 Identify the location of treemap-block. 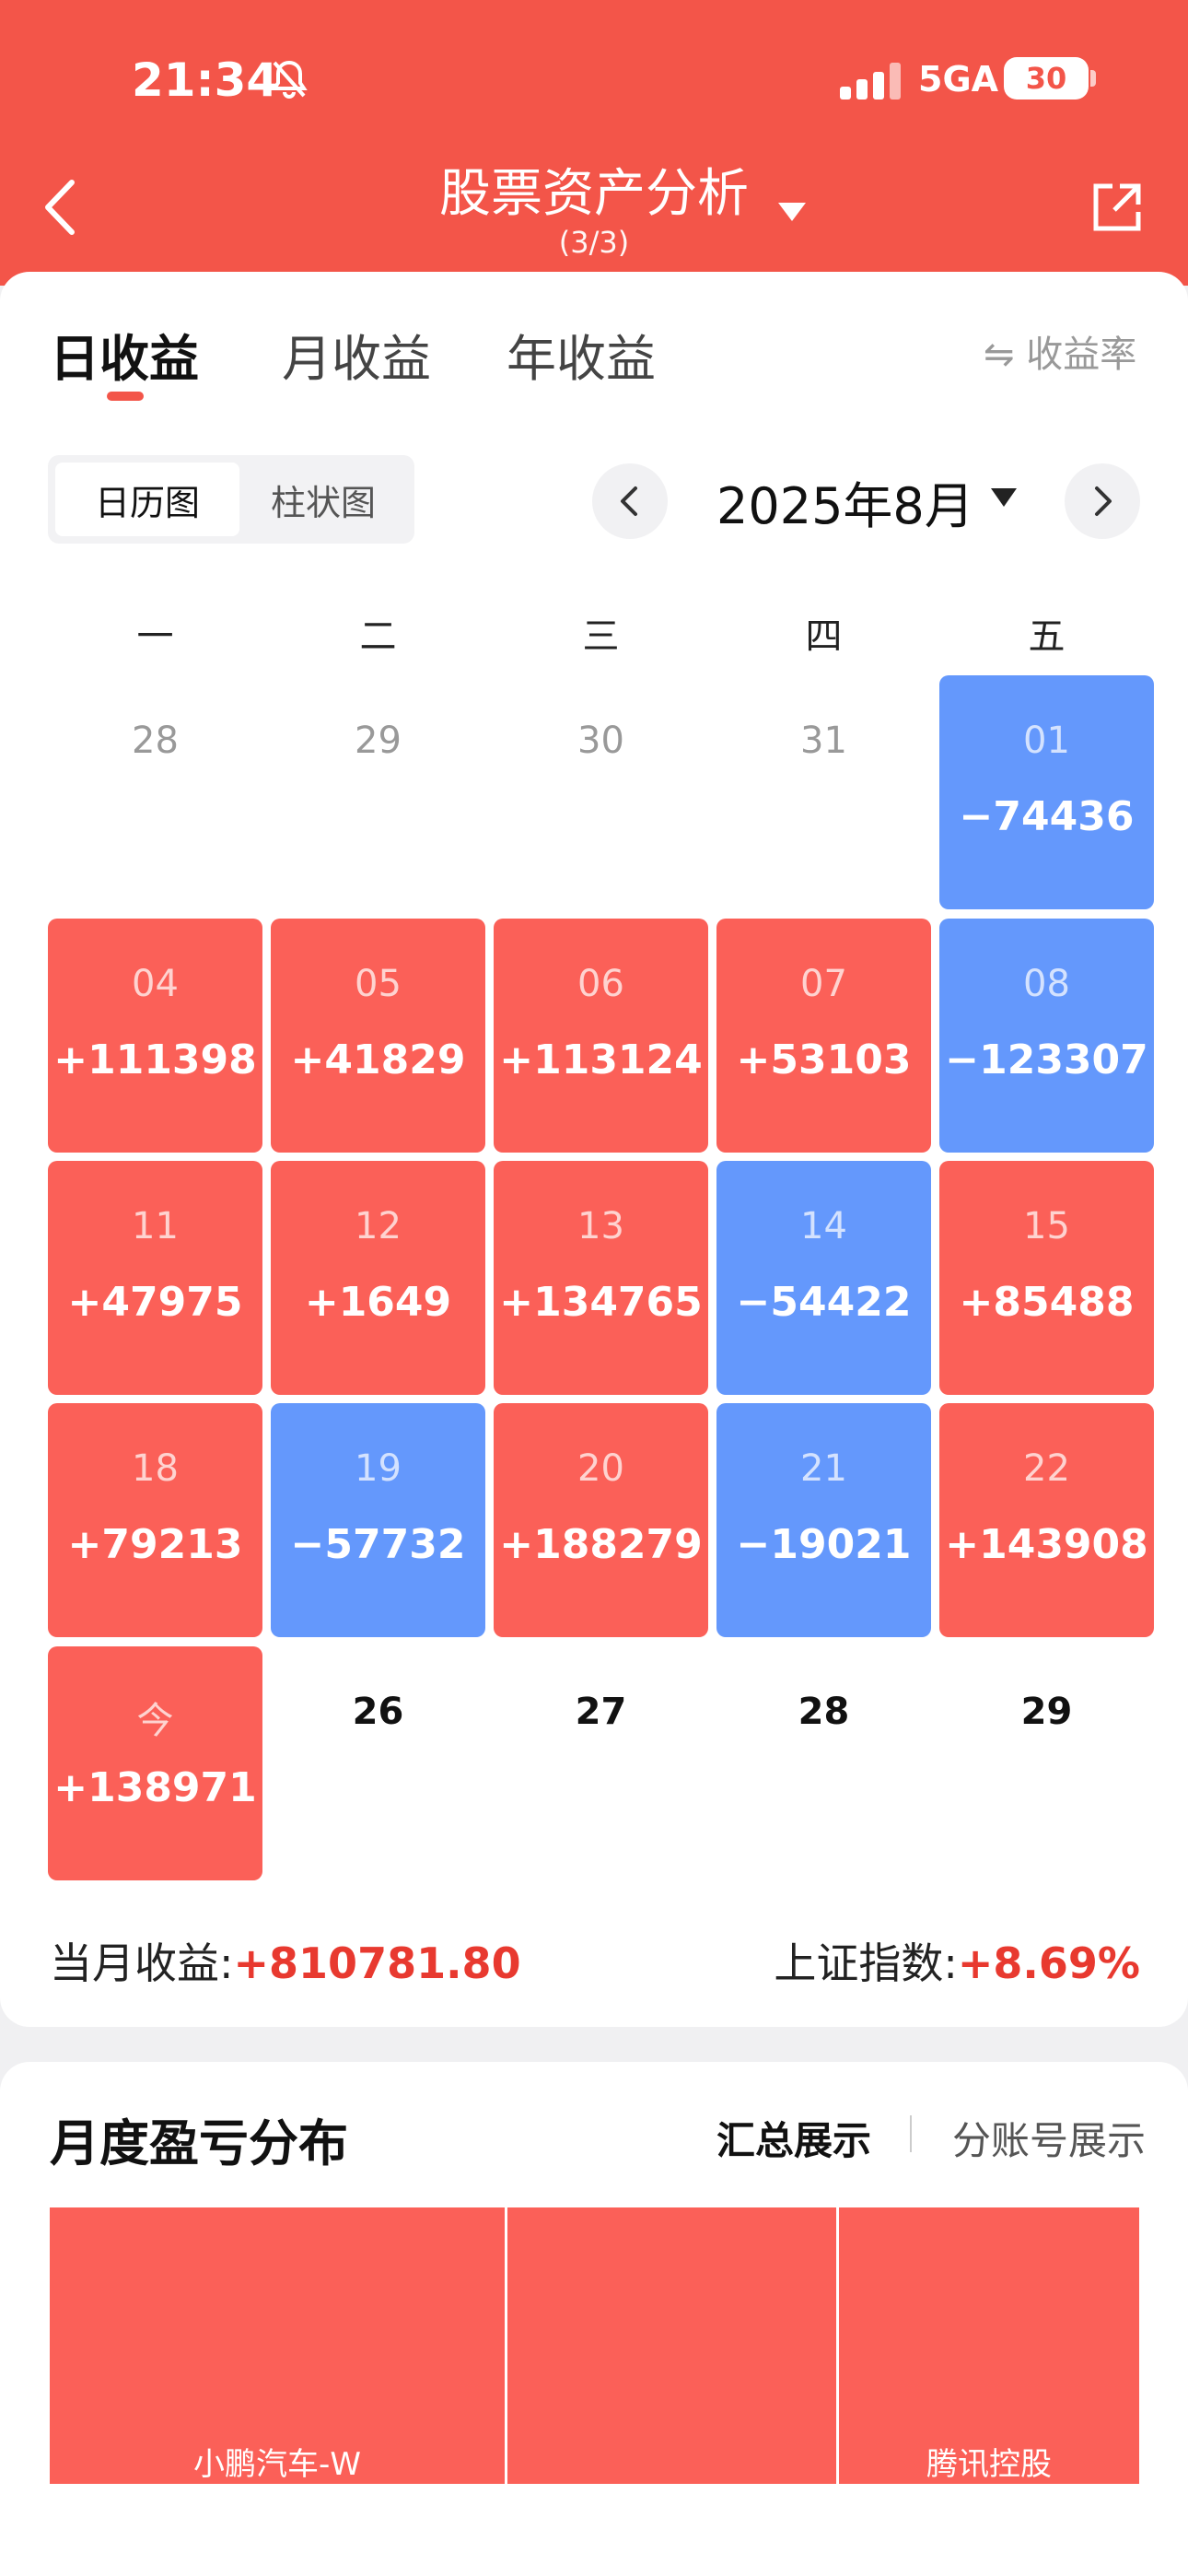
(671, 2345).